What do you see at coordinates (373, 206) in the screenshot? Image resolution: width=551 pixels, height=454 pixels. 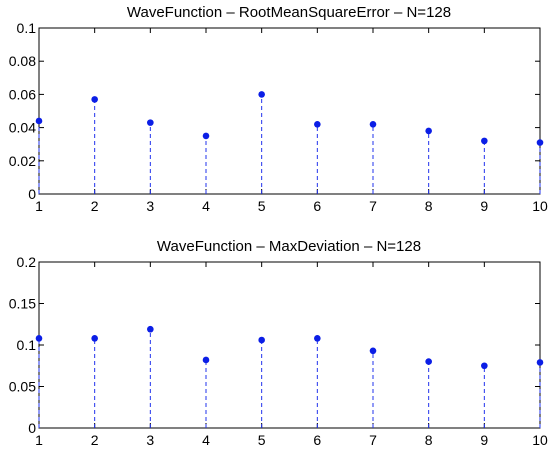 I see `rmse-xtick-label: 7` at bounding box center [373, 206].